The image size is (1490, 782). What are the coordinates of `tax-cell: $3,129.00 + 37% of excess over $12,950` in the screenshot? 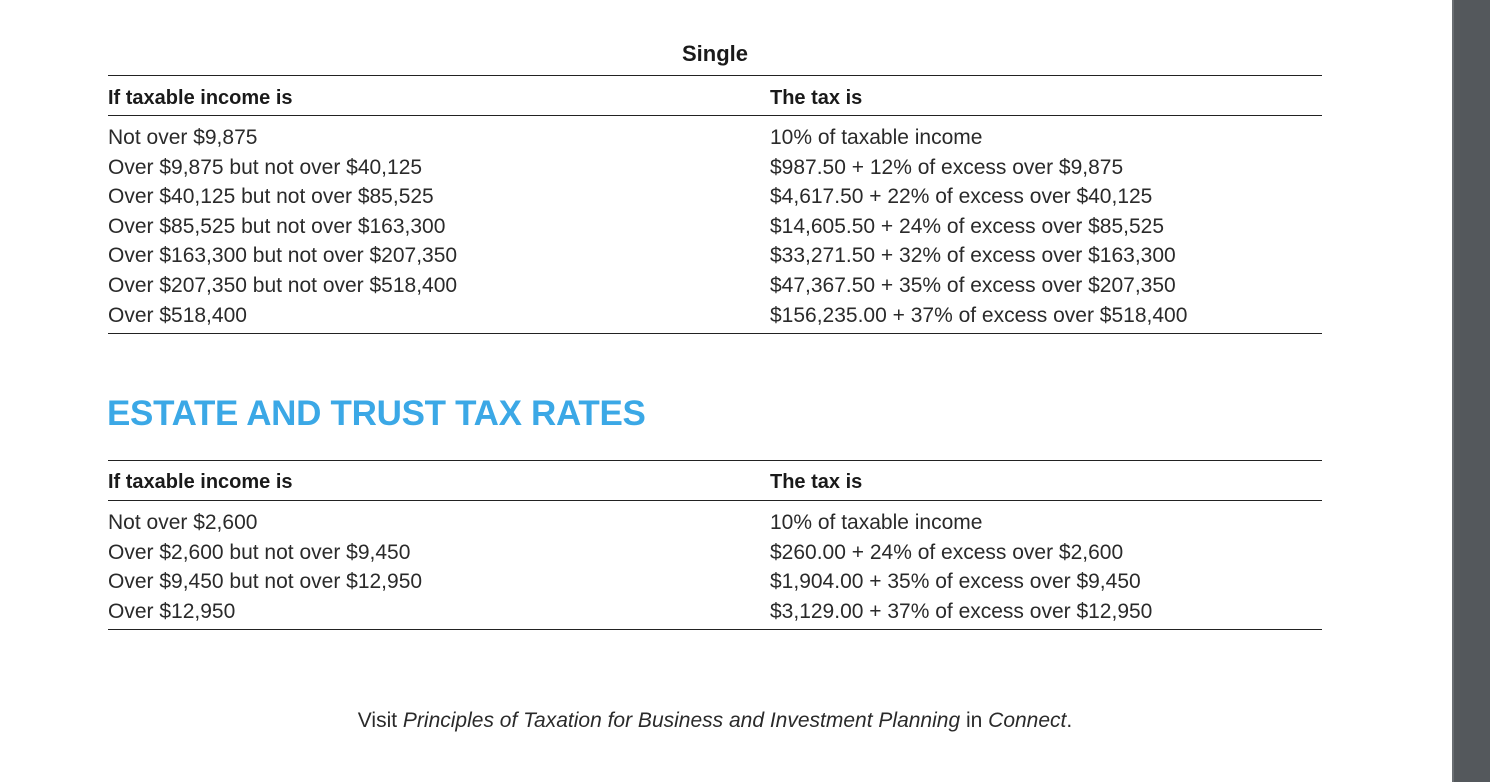 It's located at (961, 611).